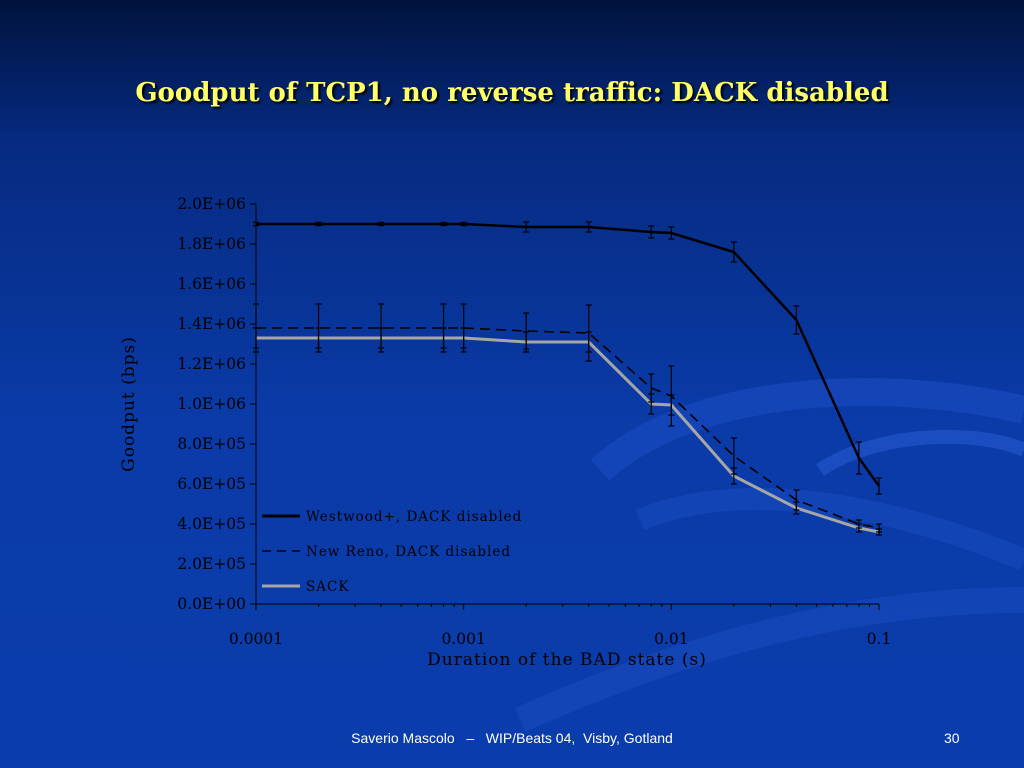 This screenshot has height=768, width=1024. What do you see at coordinates (671, 639) in the screenshot?
I see `x-tick-label: 0.01` at bounding box center [671, 639].